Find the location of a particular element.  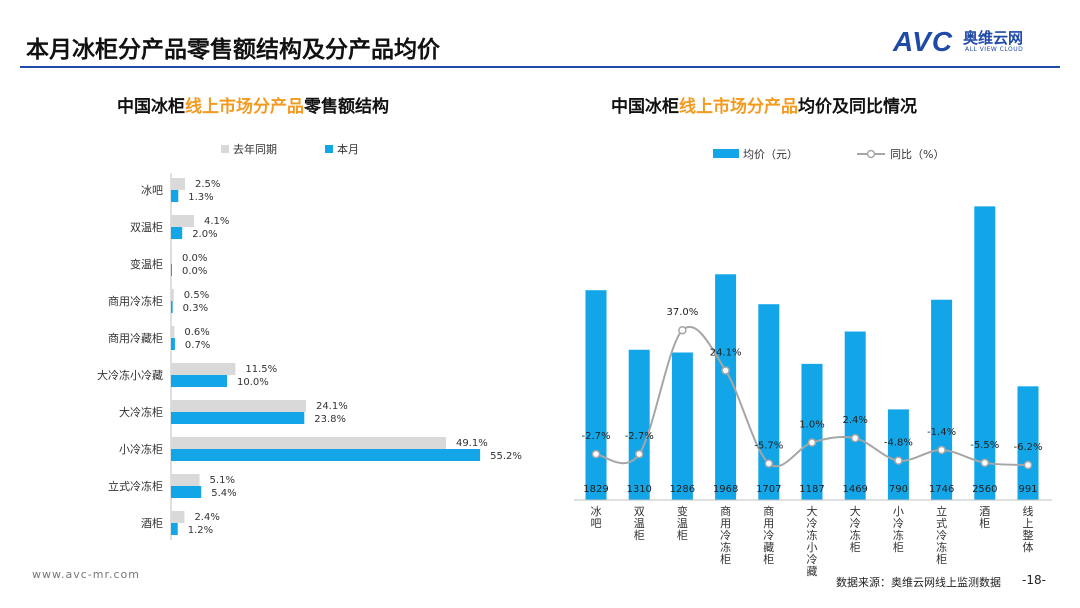

bar-value-label: 1469 is located at coordinates (854, 489).